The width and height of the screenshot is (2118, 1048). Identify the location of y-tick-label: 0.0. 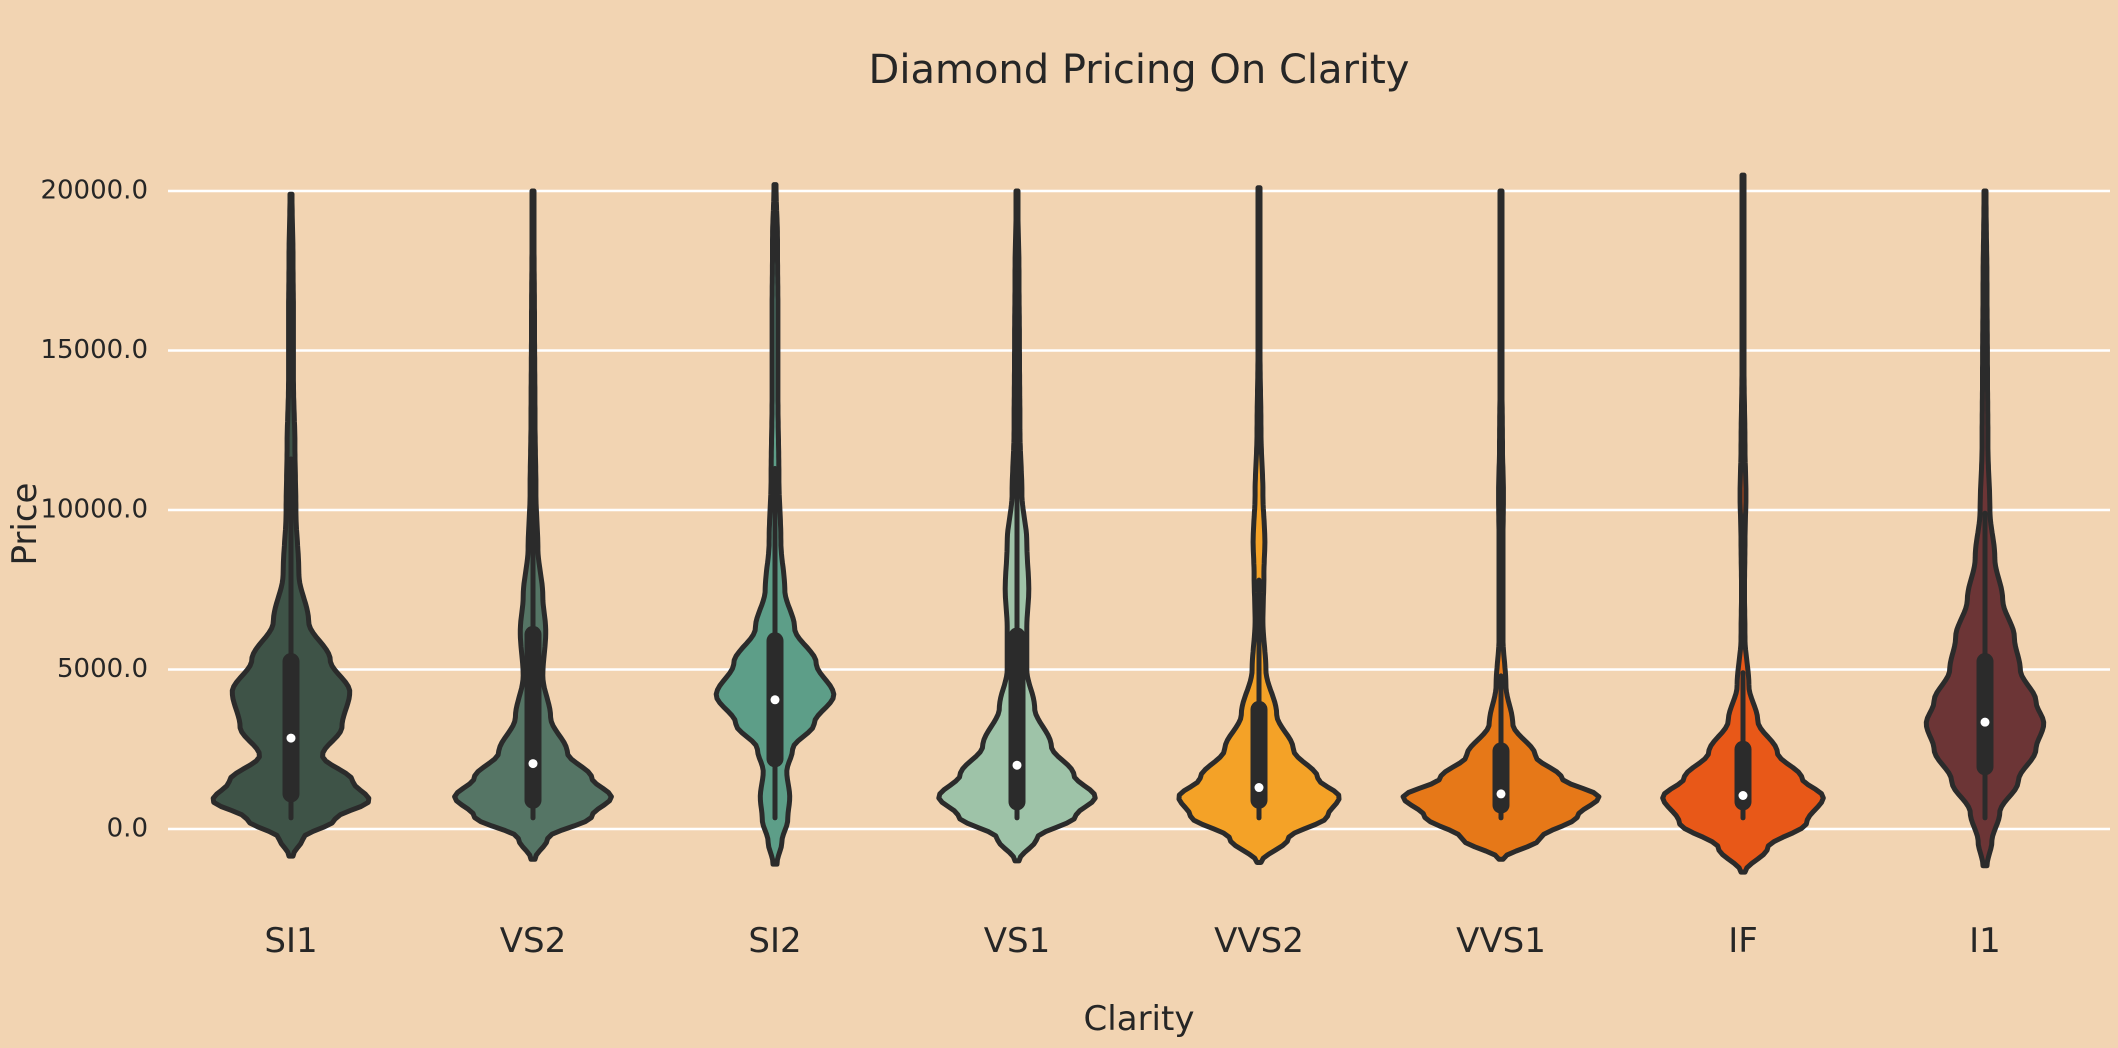
(127, 829).